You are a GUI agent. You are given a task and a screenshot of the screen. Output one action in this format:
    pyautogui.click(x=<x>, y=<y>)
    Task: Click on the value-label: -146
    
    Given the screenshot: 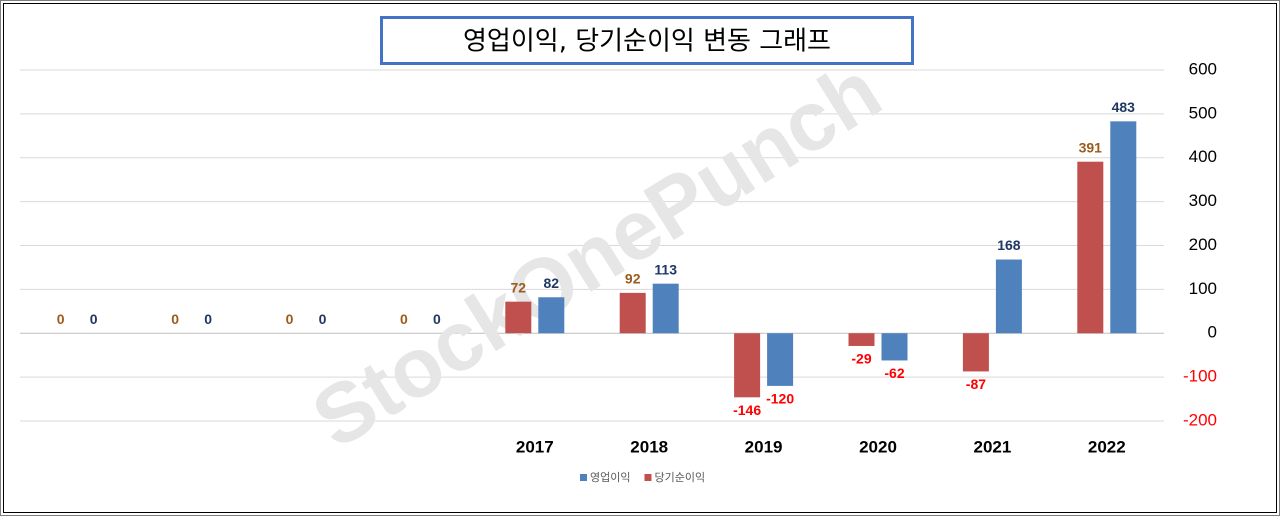 What is the action you would take?
    pyautogui.click(x=747, y=410)
    